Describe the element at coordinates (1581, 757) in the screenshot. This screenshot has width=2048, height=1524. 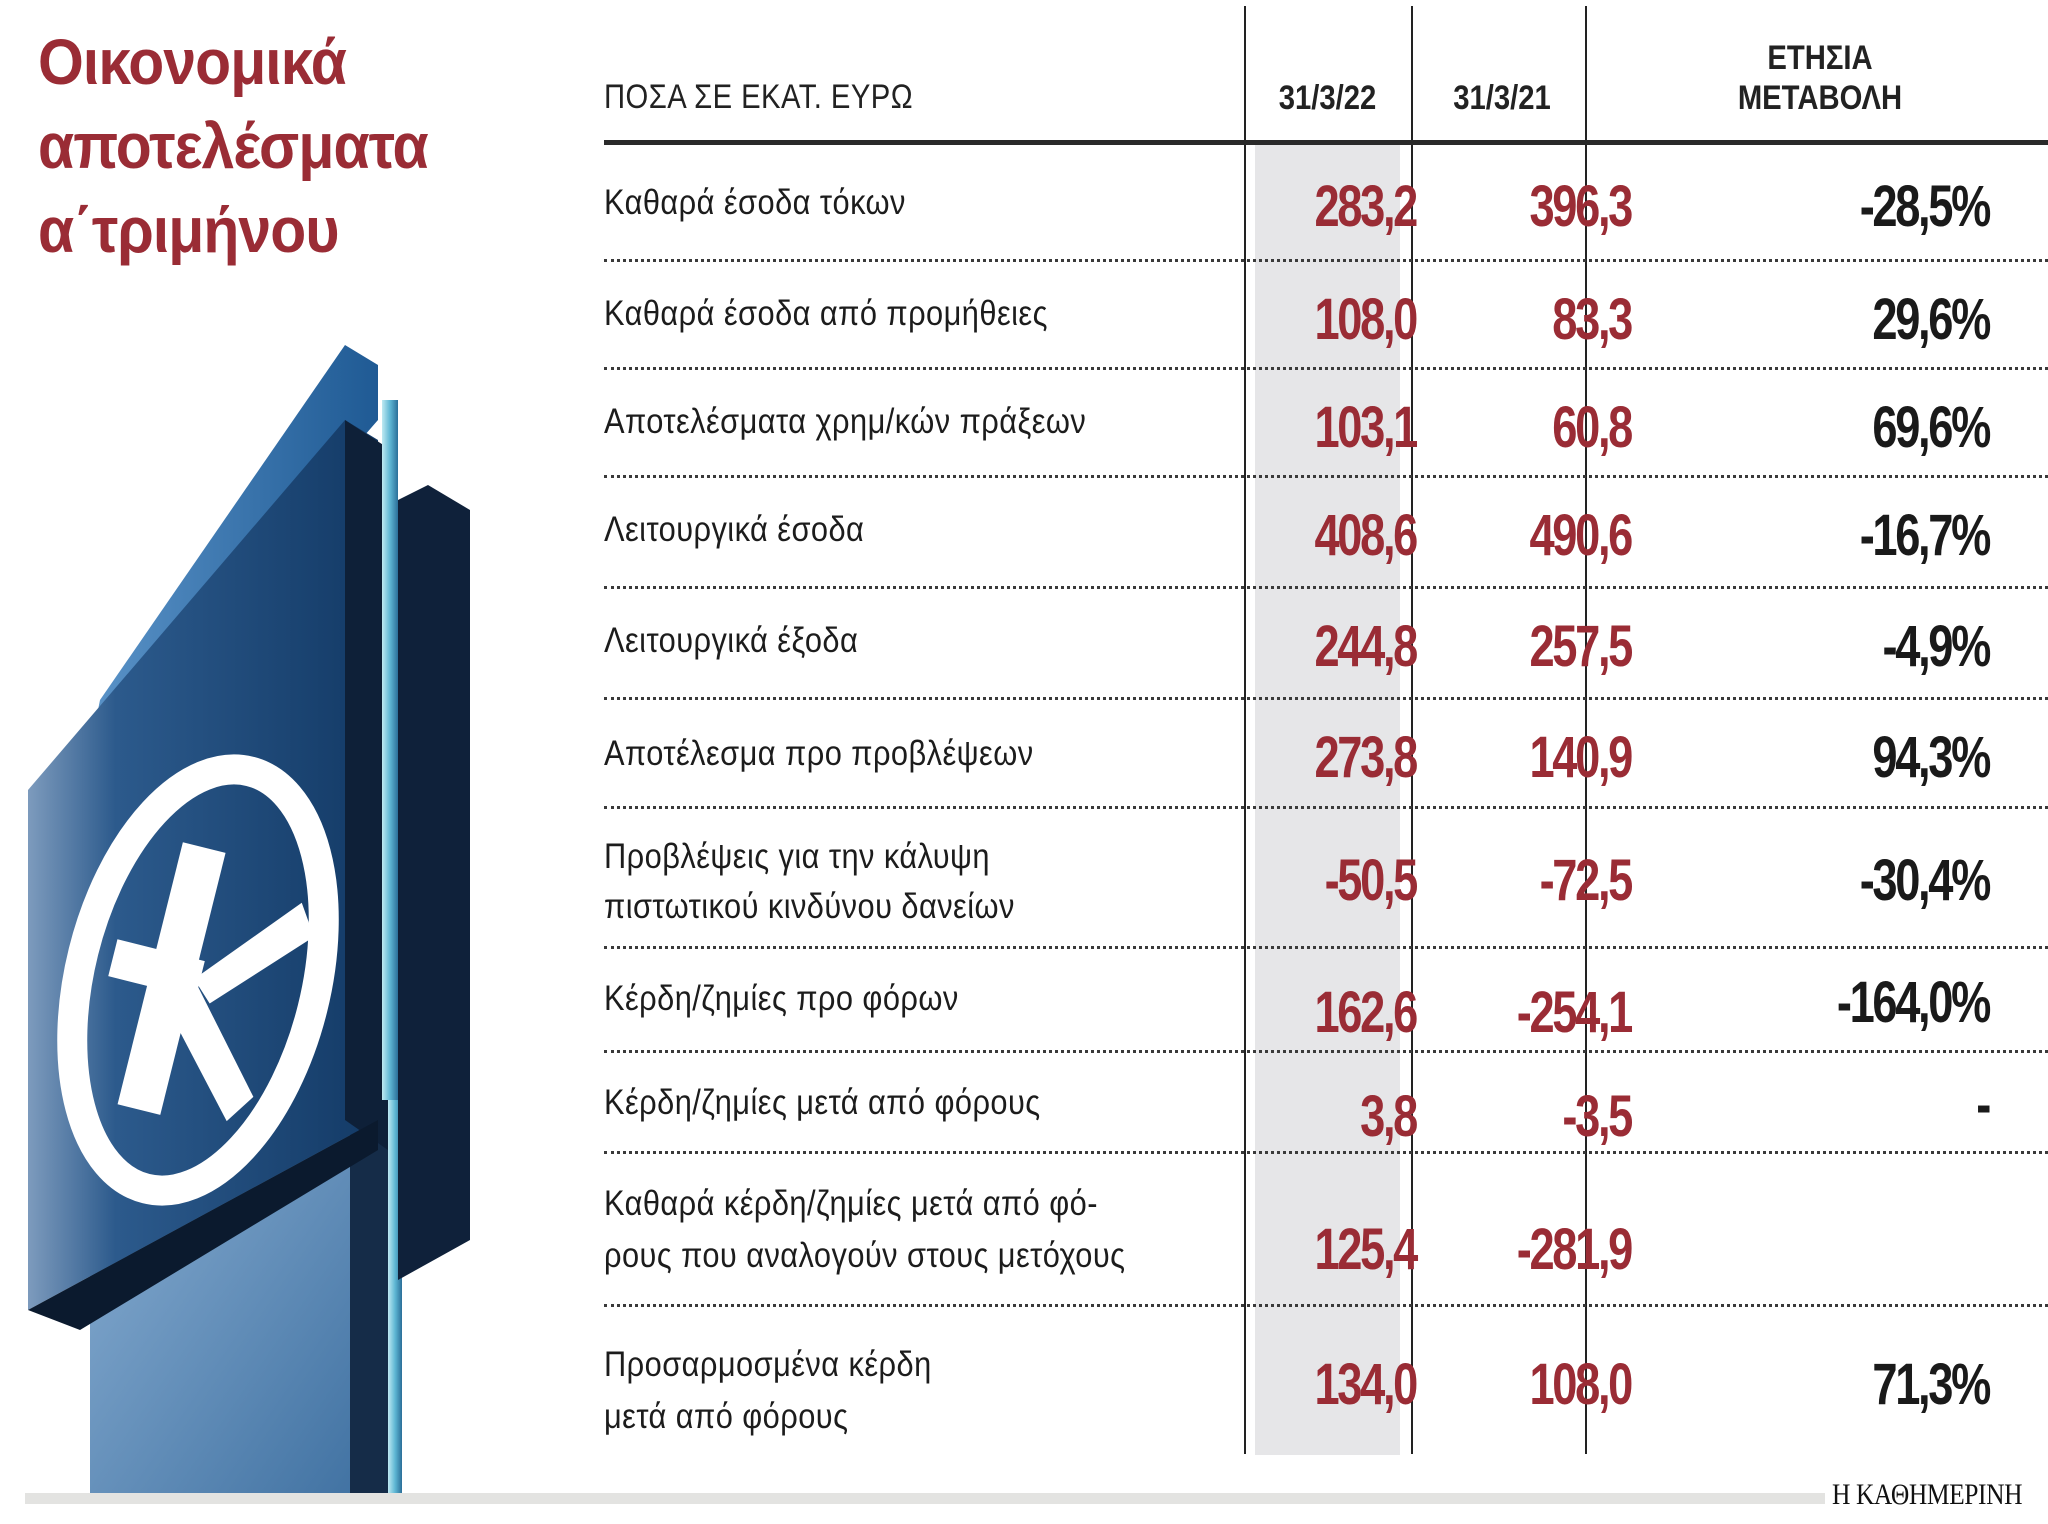
I see `value-2021: 140,9` at that location.